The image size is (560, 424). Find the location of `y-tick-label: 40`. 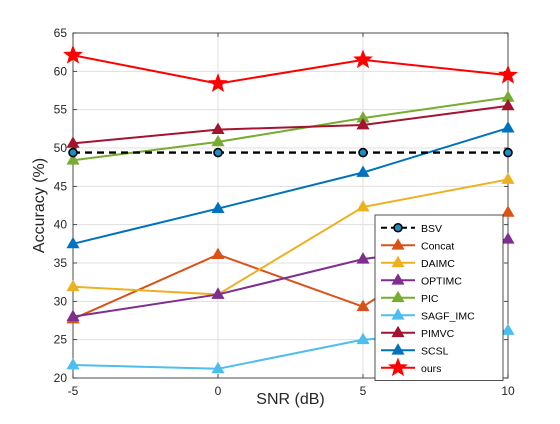

y-tick-label: 40 is located at coordinates (61, 225).